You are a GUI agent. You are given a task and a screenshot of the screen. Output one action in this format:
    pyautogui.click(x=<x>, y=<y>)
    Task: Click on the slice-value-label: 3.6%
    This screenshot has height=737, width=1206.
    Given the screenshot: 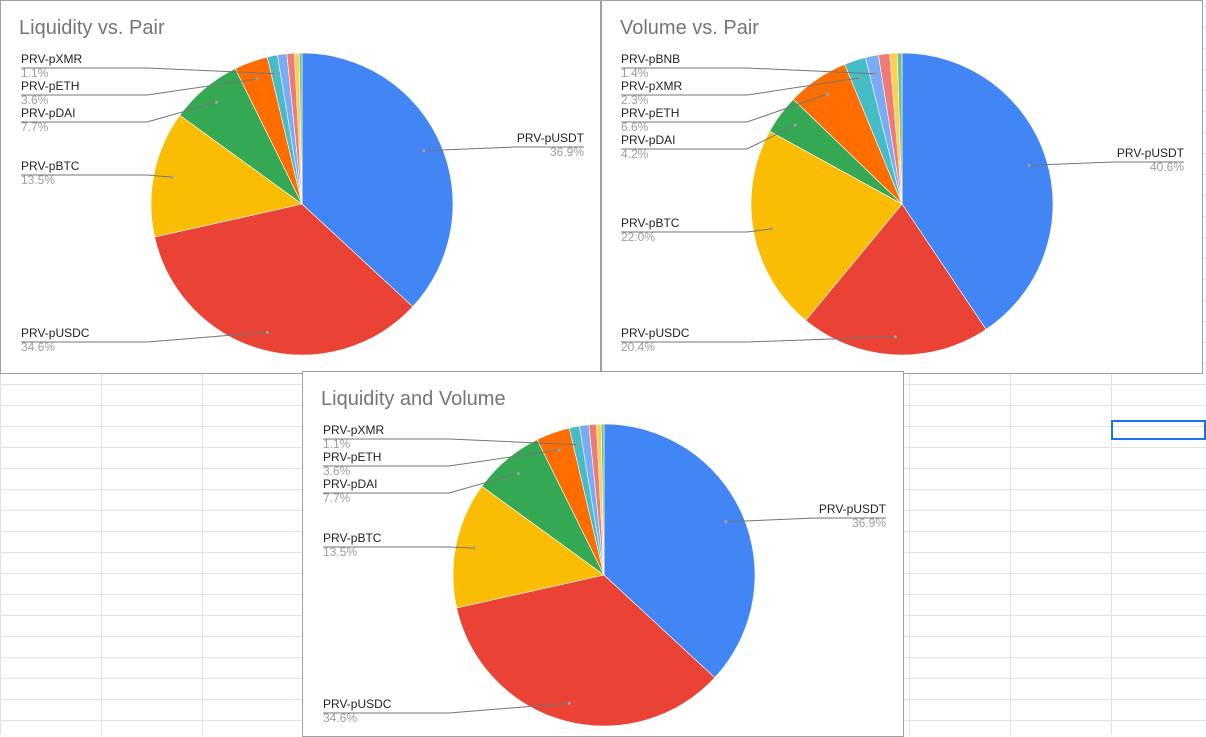 What is the action you would take?
    pyautogui.click(x=35, y=100)
    